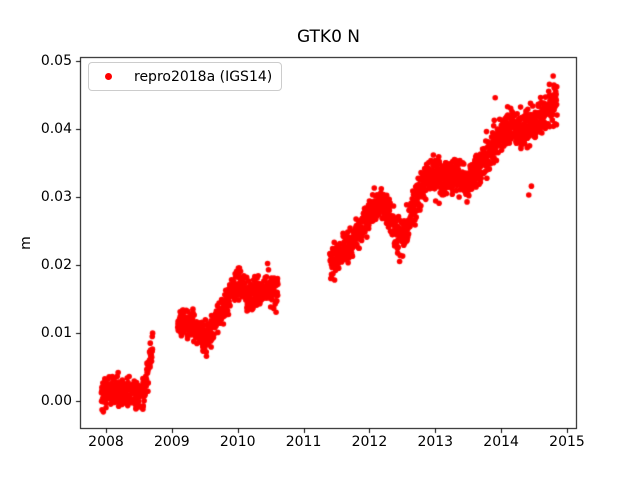 This screenshot has height=480, width=640. What do you see at coordinates (26, 243) in the screenshot?
I see `y-axis-label: m` at bounding box center [26, 243].